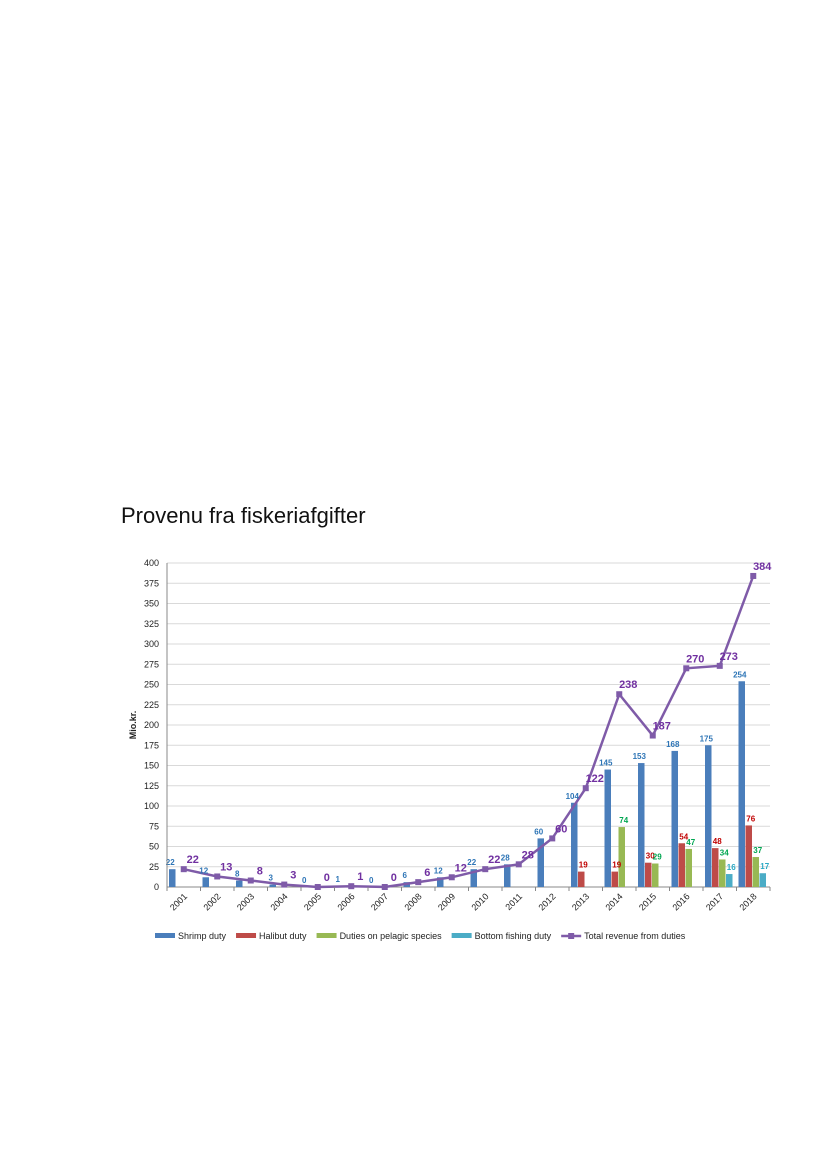 Image resolution: width=827 pixels, height=1169 pixels. I want to click on bar-data-label: 22, so click(170, 862).